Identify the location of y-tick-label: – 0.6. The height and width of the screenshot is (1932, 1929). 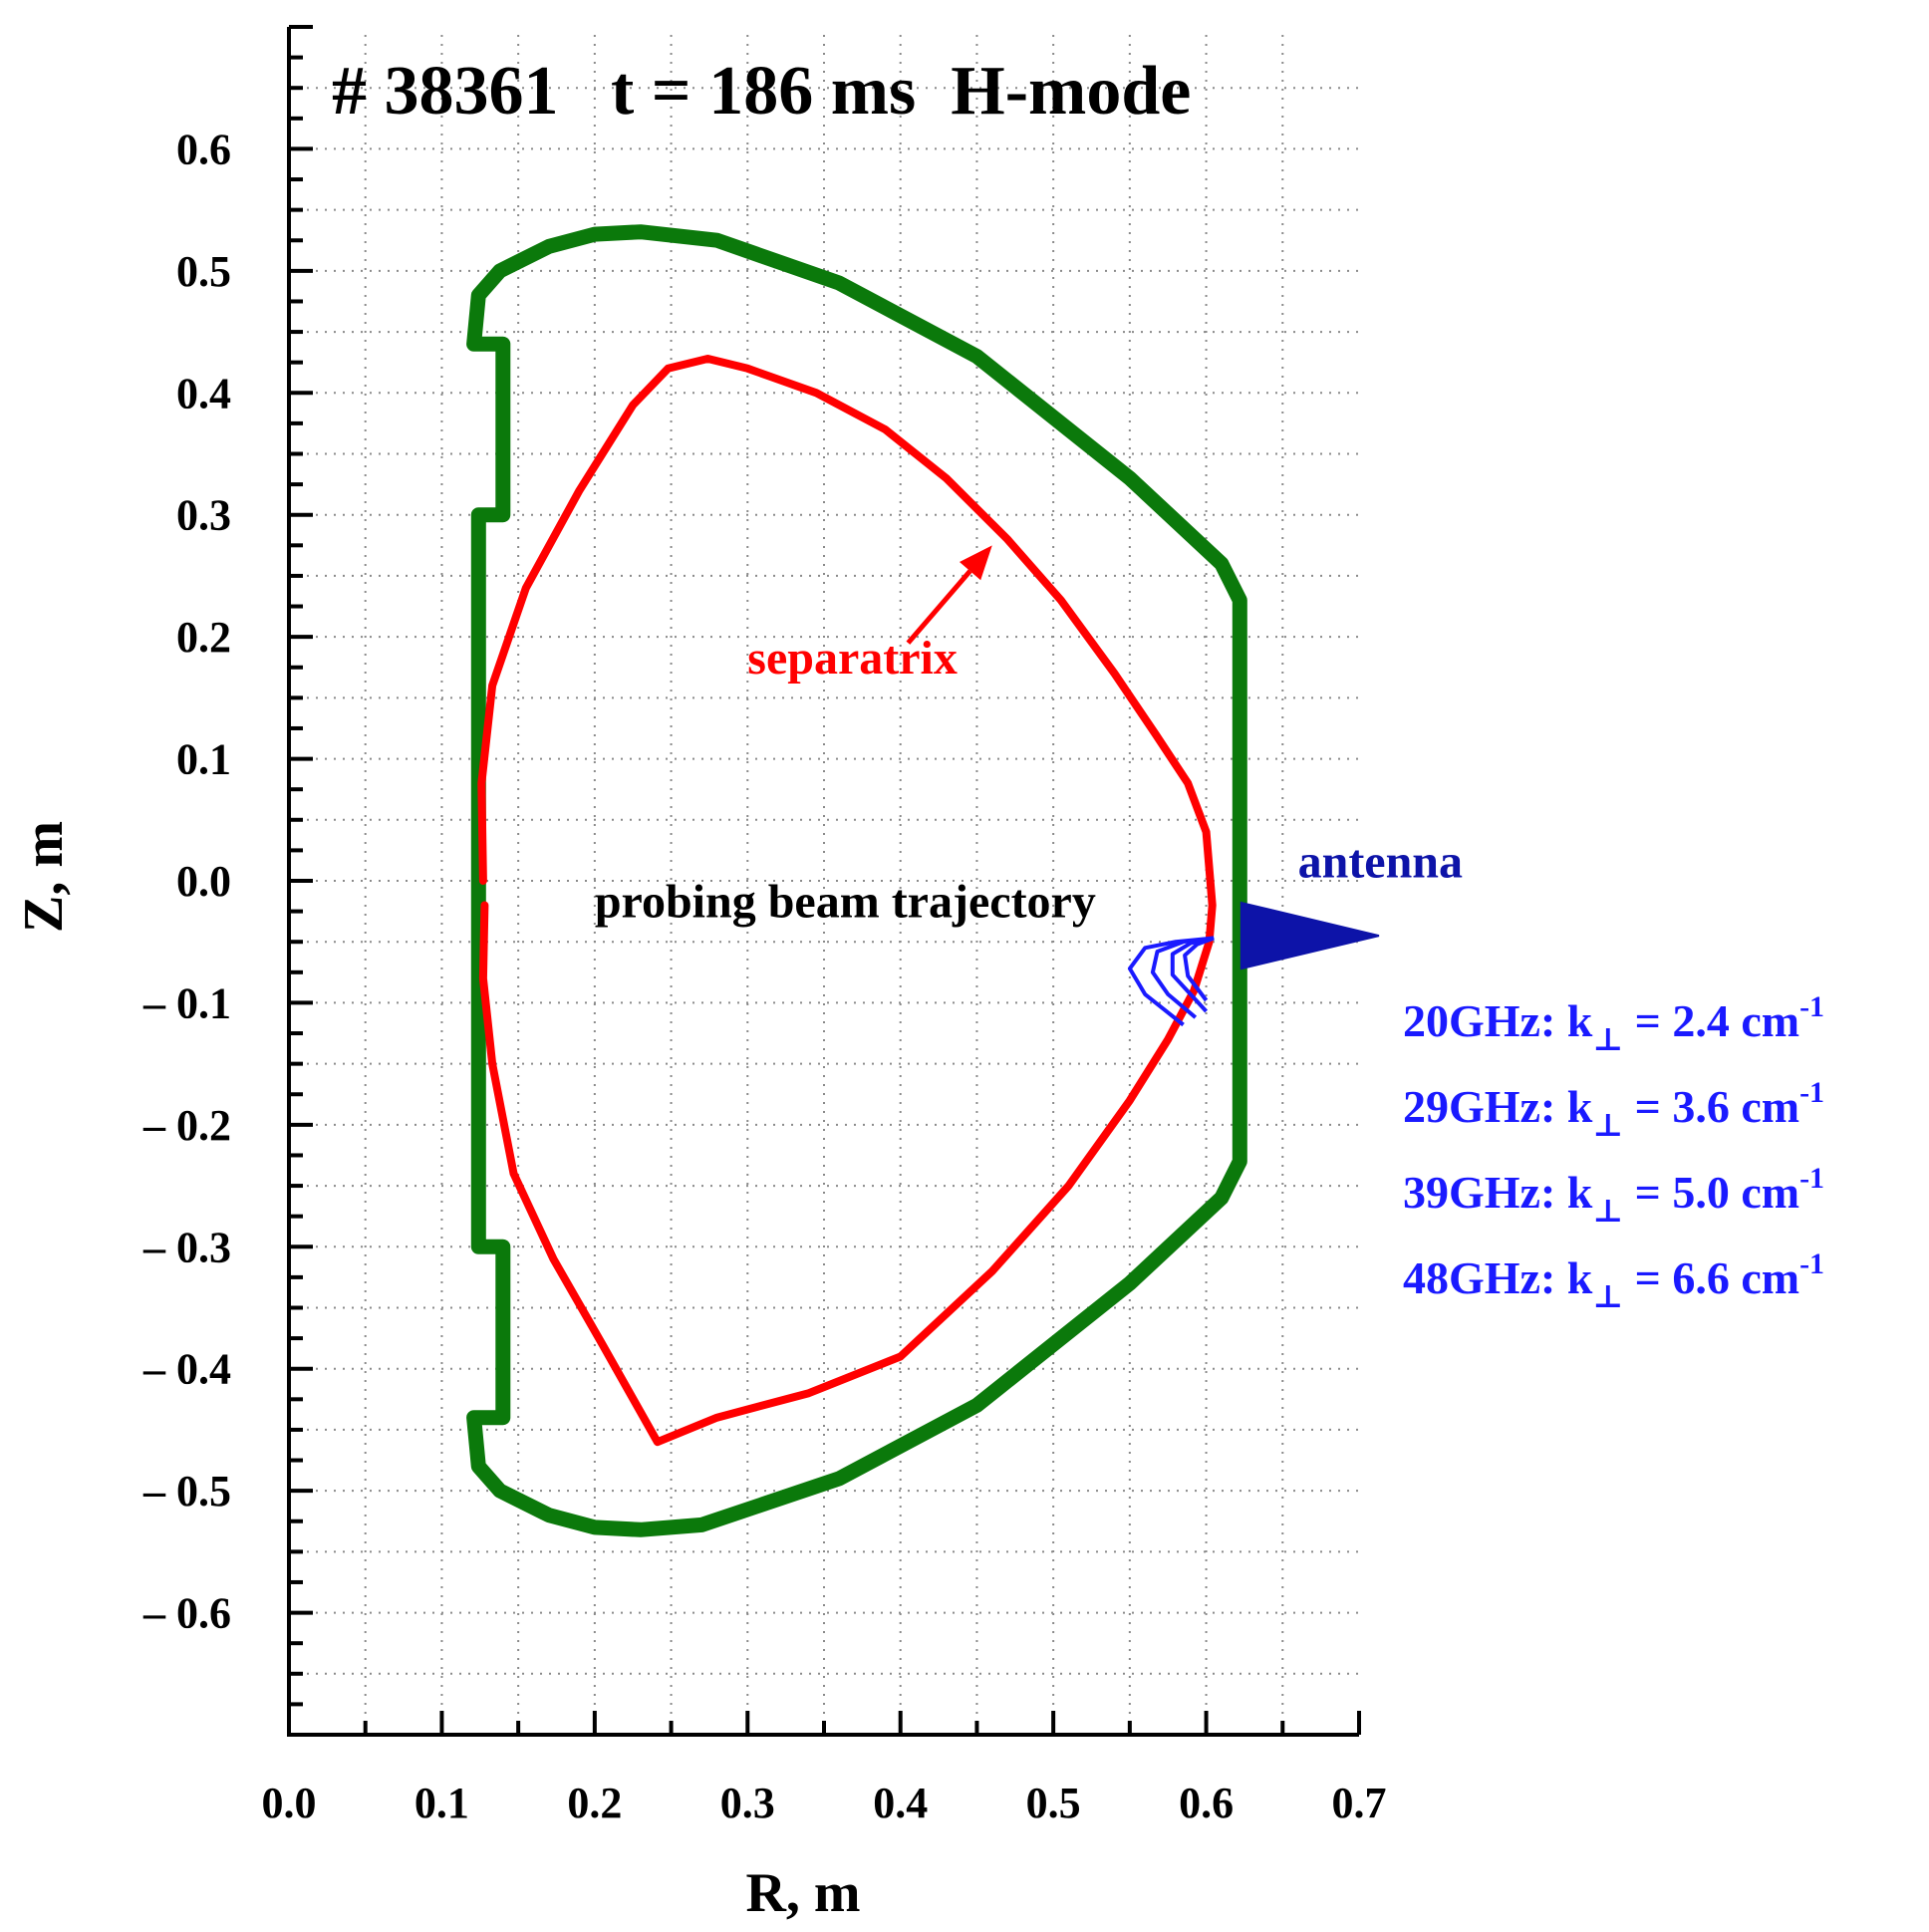
(186, 1613).